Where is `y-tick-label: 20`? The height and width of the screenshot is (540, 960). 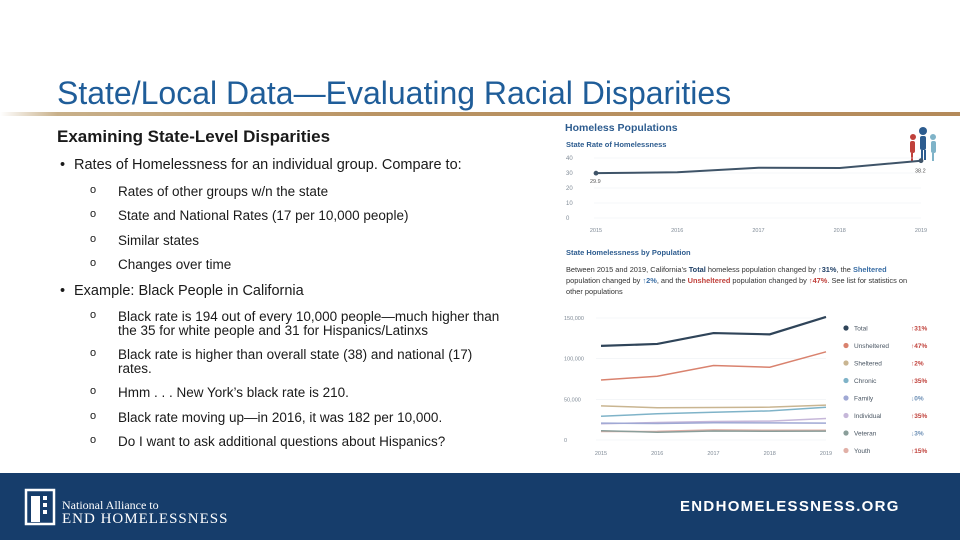
y-tick-label: 20 is located at coordinates (569, 189).